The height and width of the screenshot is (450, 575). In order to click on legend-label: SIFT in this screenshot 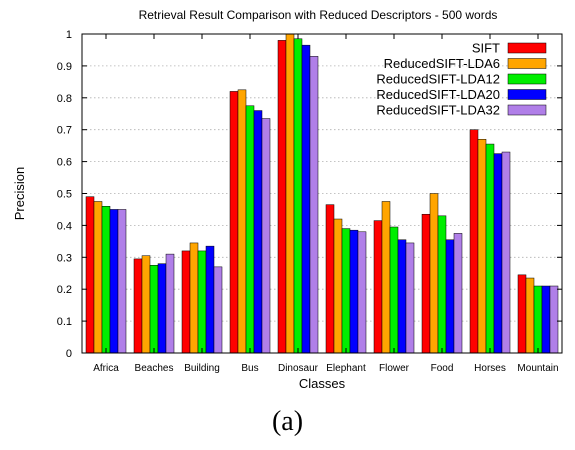, I will do `click(486, 48)`.